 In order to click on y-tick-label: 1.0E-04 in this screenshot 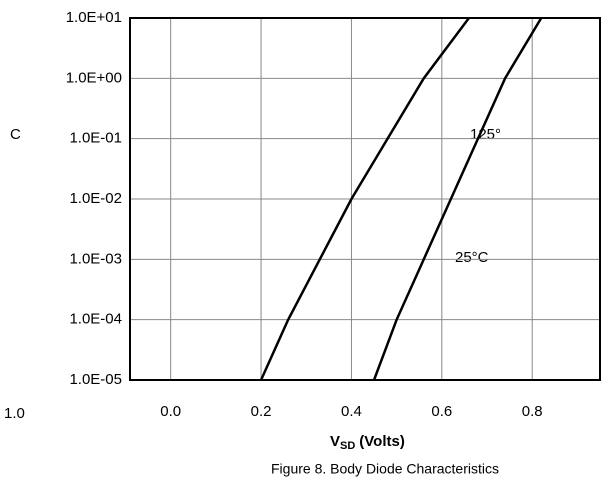, I will do `click(95, 319)`.